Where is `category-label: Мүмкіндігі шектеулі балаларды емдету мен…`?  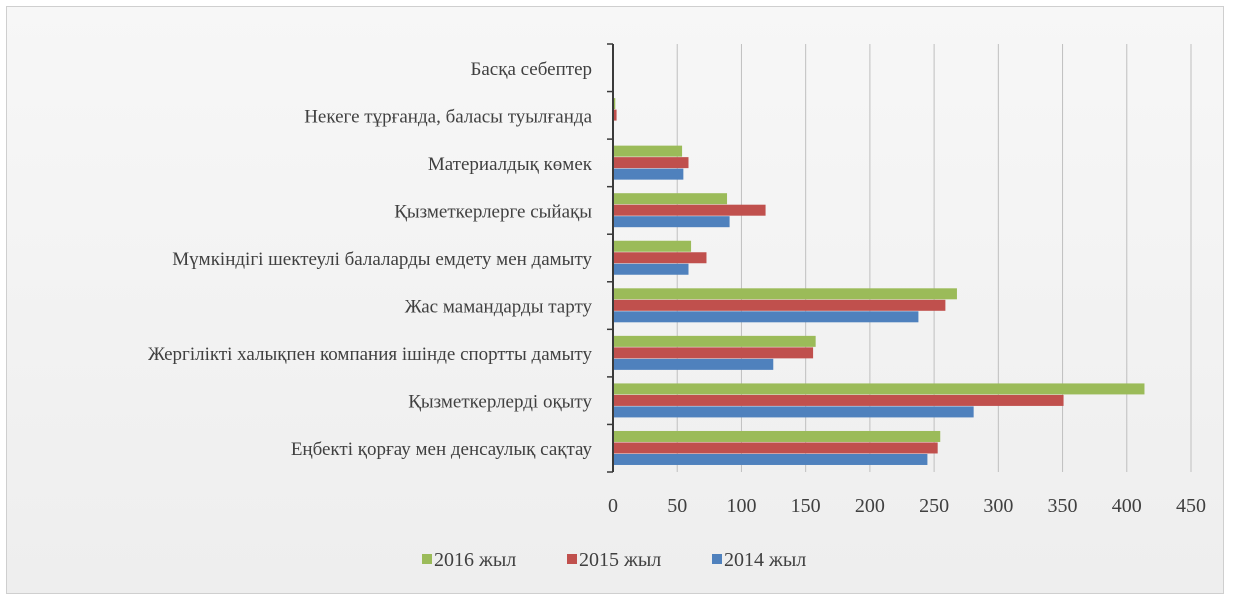 category-label: Мүмкіндігі шектеулі балаларды емдету мен… is located at coordinates (382, 259).